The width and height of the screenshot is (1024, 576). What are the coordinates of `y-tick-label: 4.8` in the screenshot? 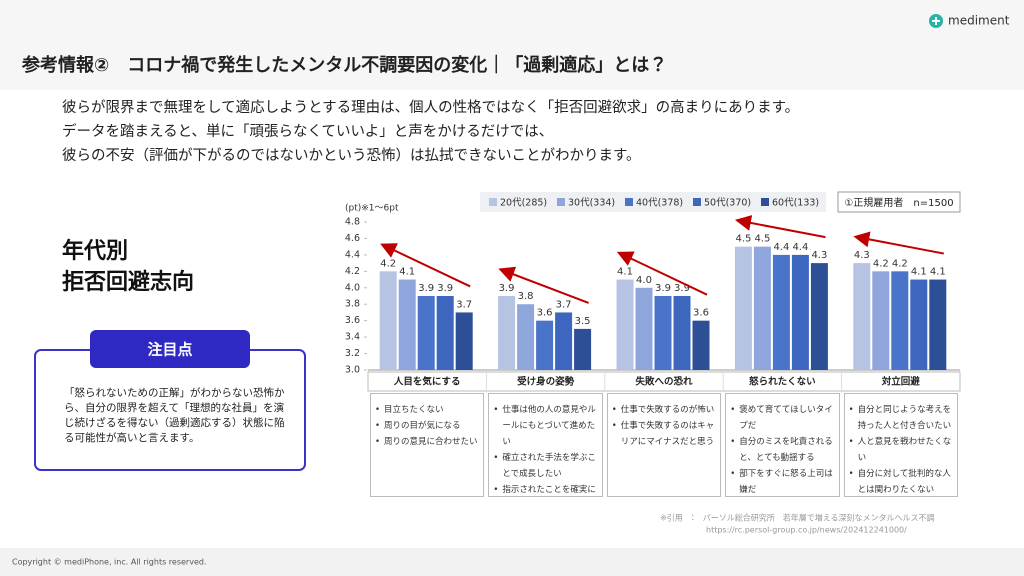 It's located at (352, 222).